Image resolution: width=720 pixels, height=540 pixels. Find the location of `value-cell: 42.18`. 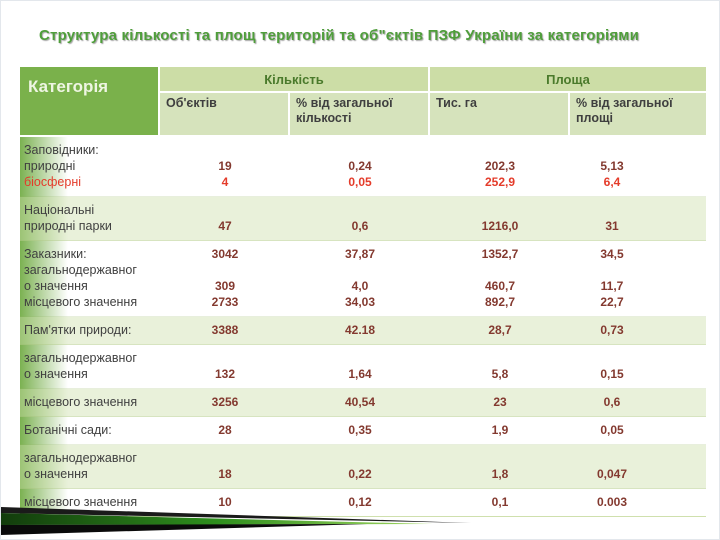

value-cell: 42.18 is located at coordinates (360, 330).